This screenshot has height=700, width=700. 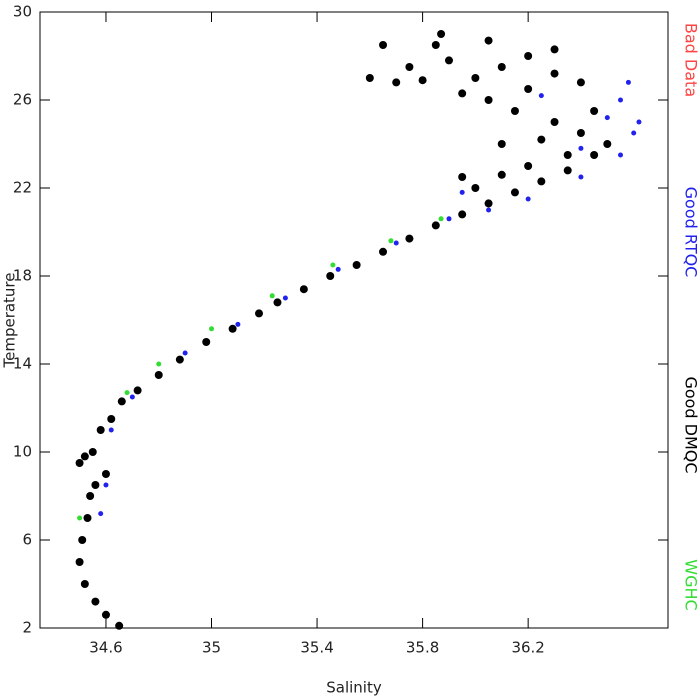 I want to click on legend-entry: WGHC, so click(x=691, y=584).